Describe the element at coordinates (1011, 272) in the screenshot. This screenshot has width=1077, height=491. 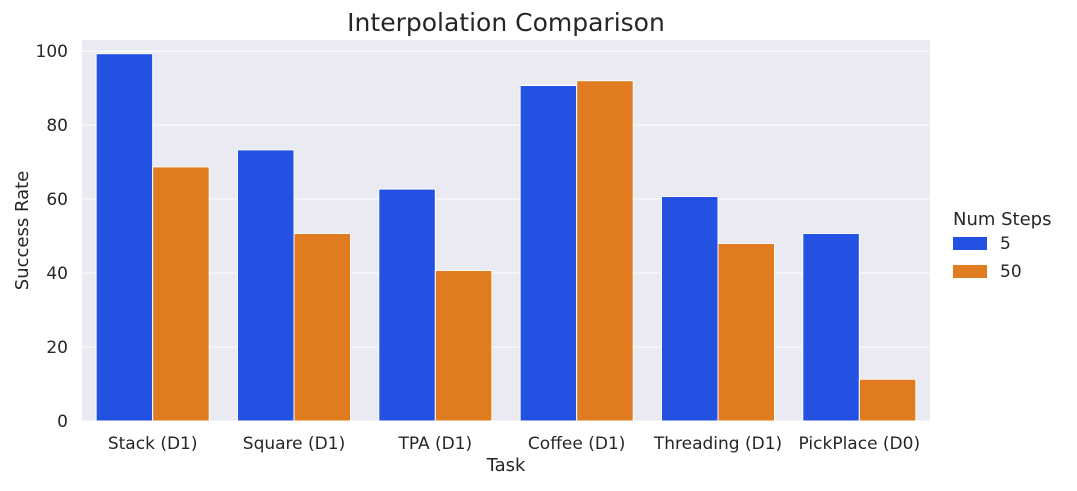
I see `legend-label: 50` at that location.